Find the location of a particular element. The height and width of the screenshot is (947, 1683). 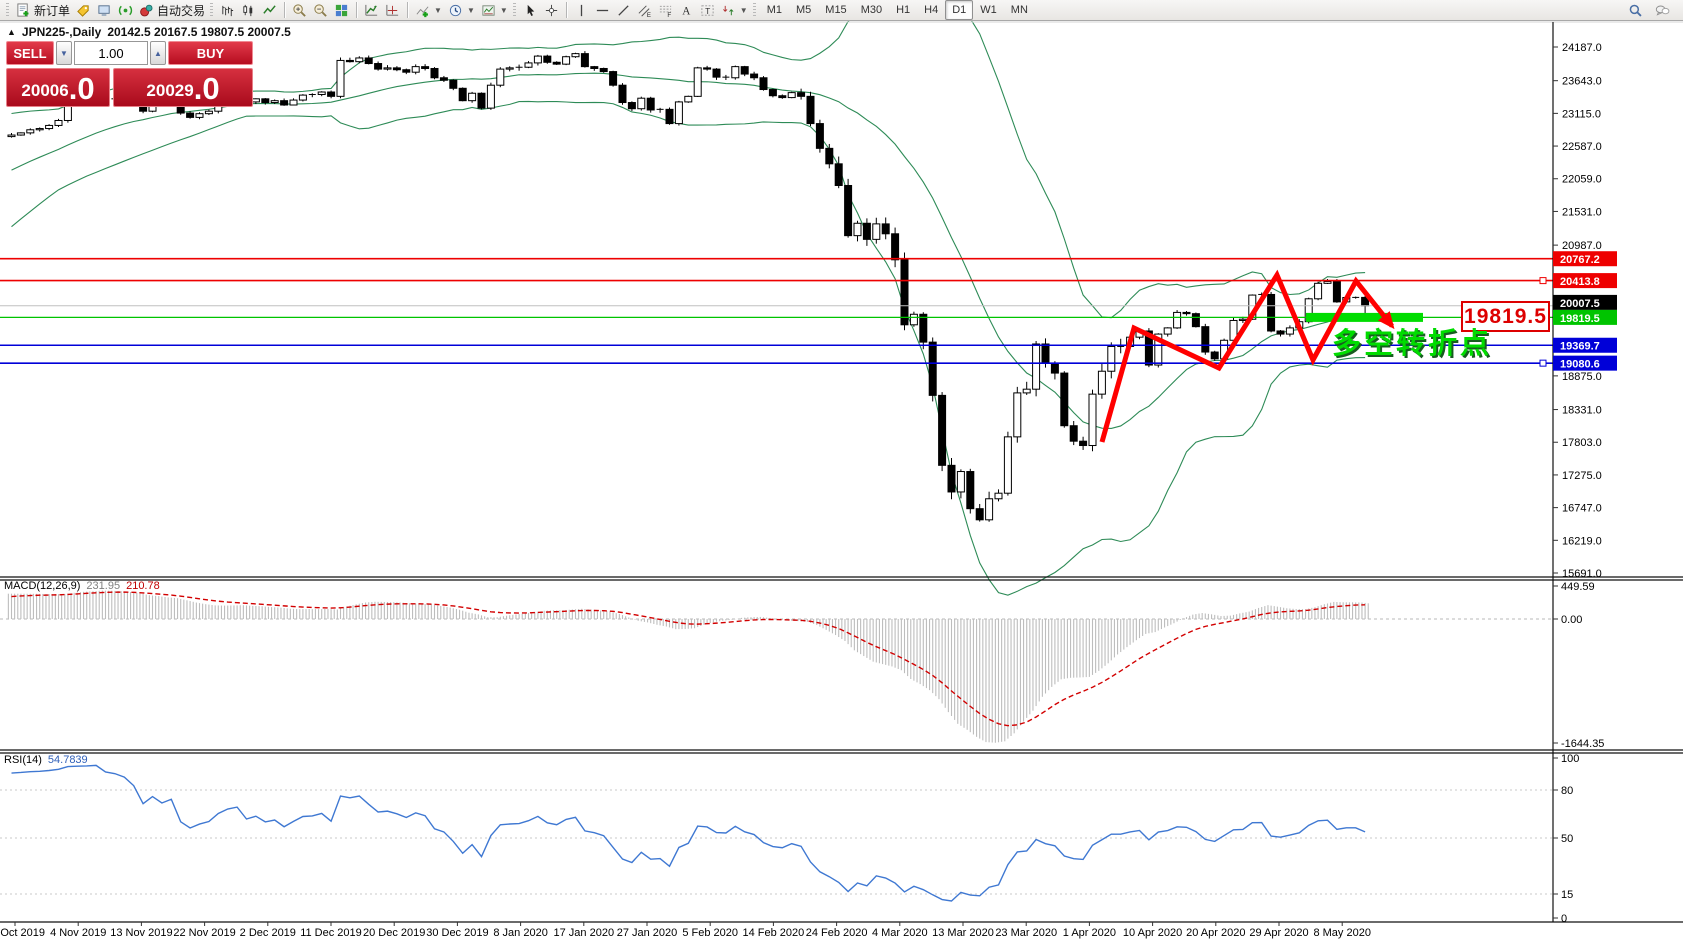

one-click-trade-panel: SELL ▼ ▲ BUY 20006.0 20029.0 is located at coordinates (129, 74).